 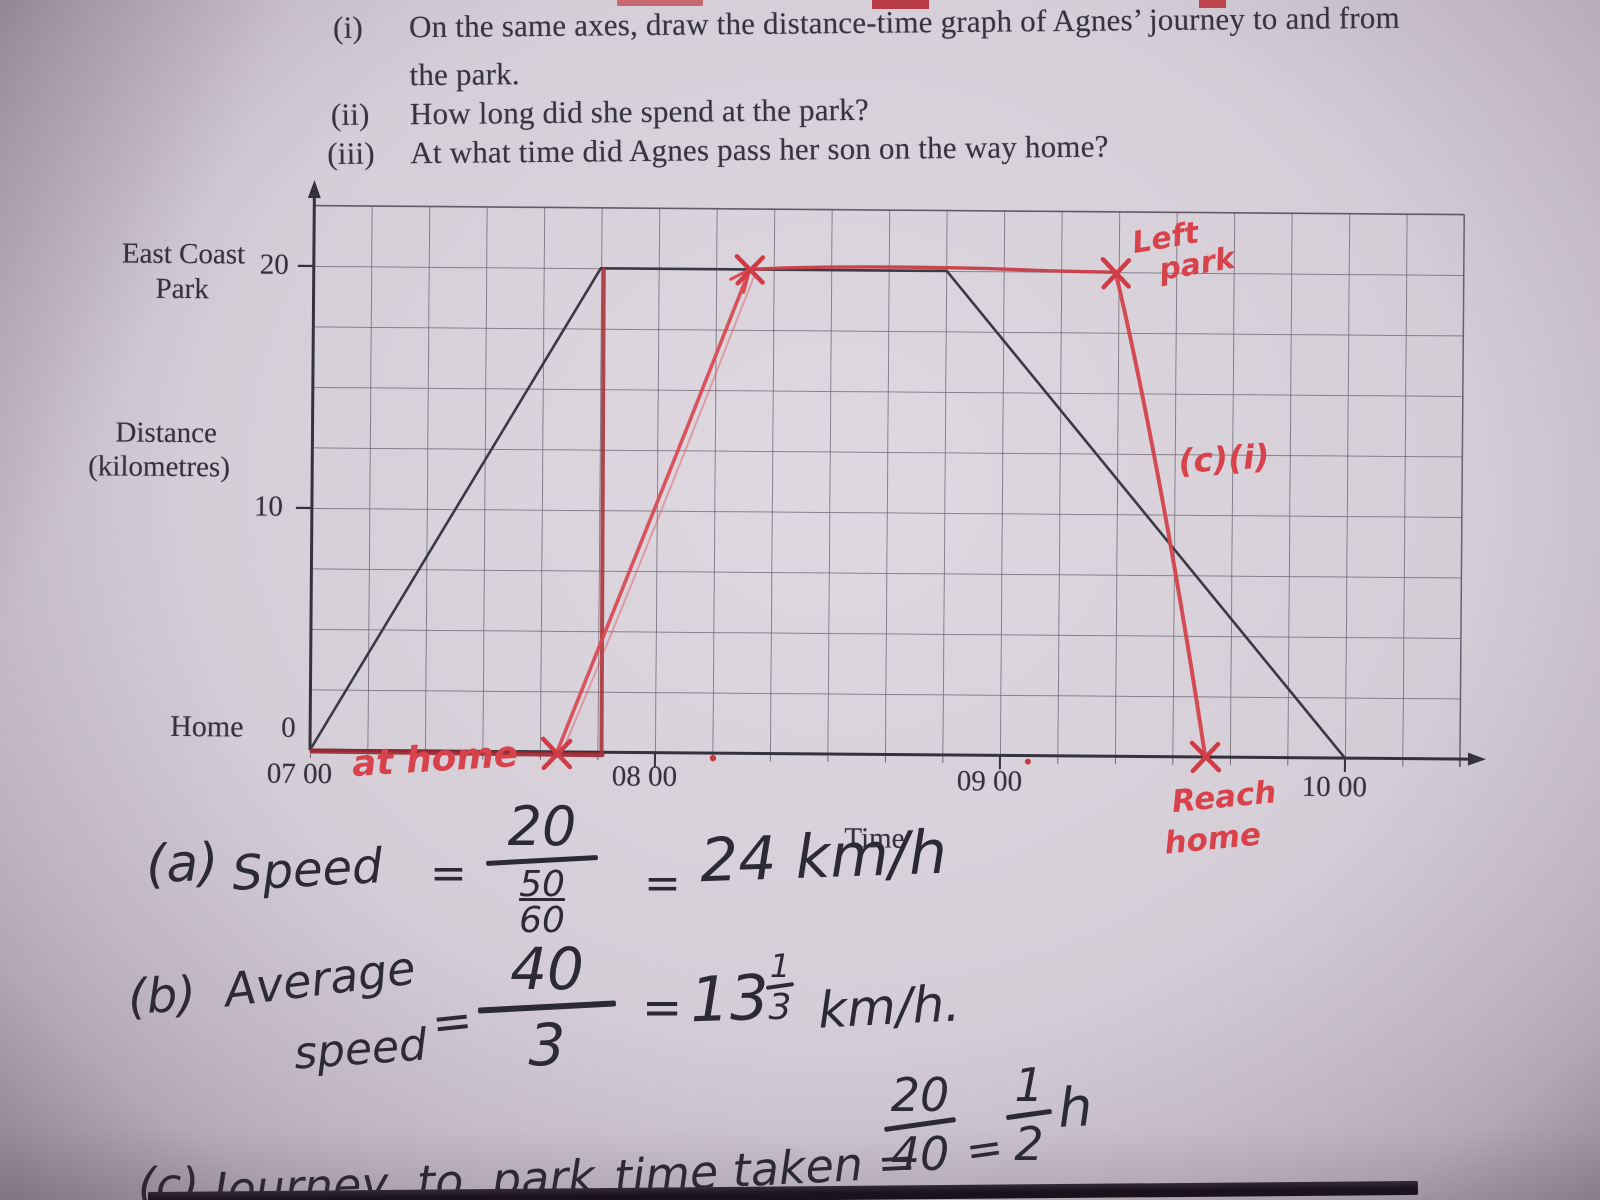 I want to click on work-c-unit: h, so click(x=1075, y=1107).